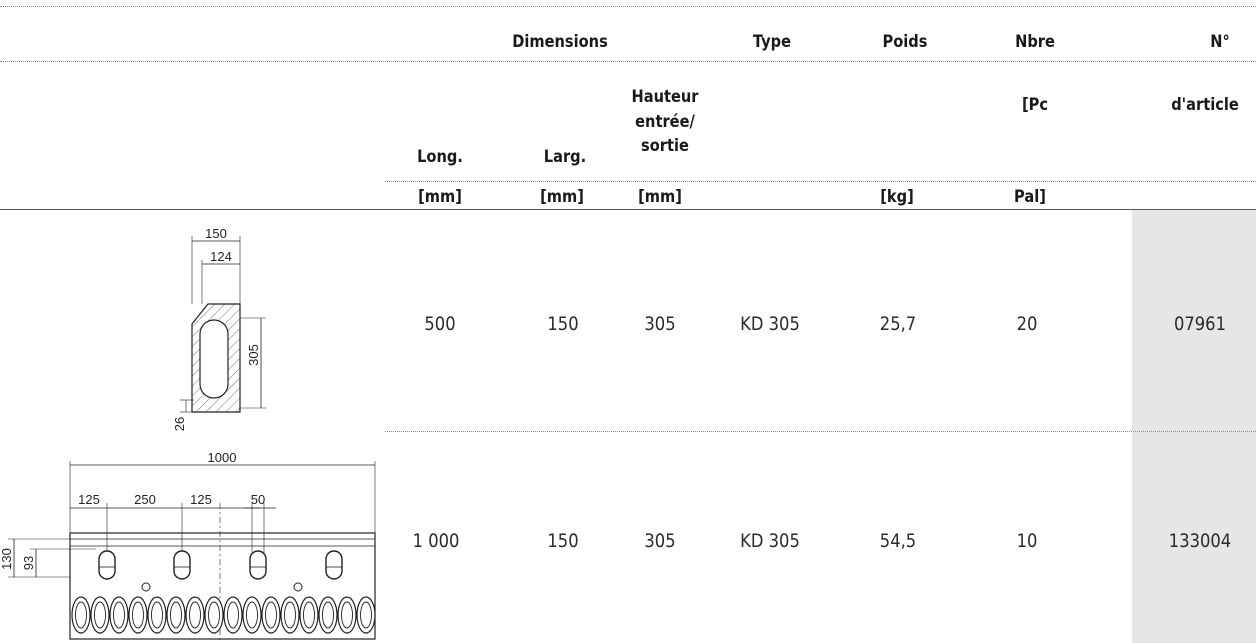  I want to click on side-elevation-drawing: 1000 125 250 125 50 130 93, so click(188, 546).